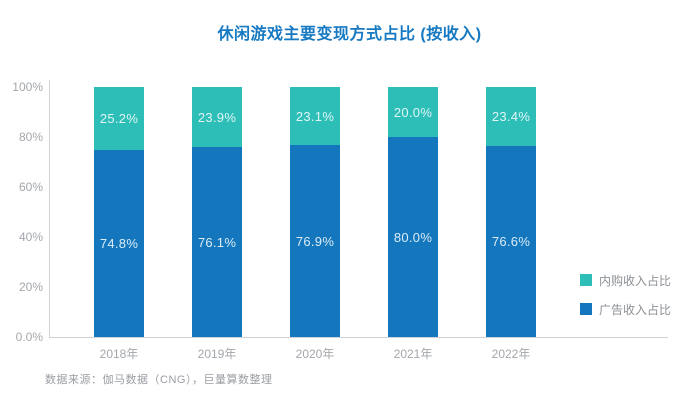  Describe the element at coordinates (30, 187) in the screenshot. I see `y-axis-tick-label: 60%` at that location.